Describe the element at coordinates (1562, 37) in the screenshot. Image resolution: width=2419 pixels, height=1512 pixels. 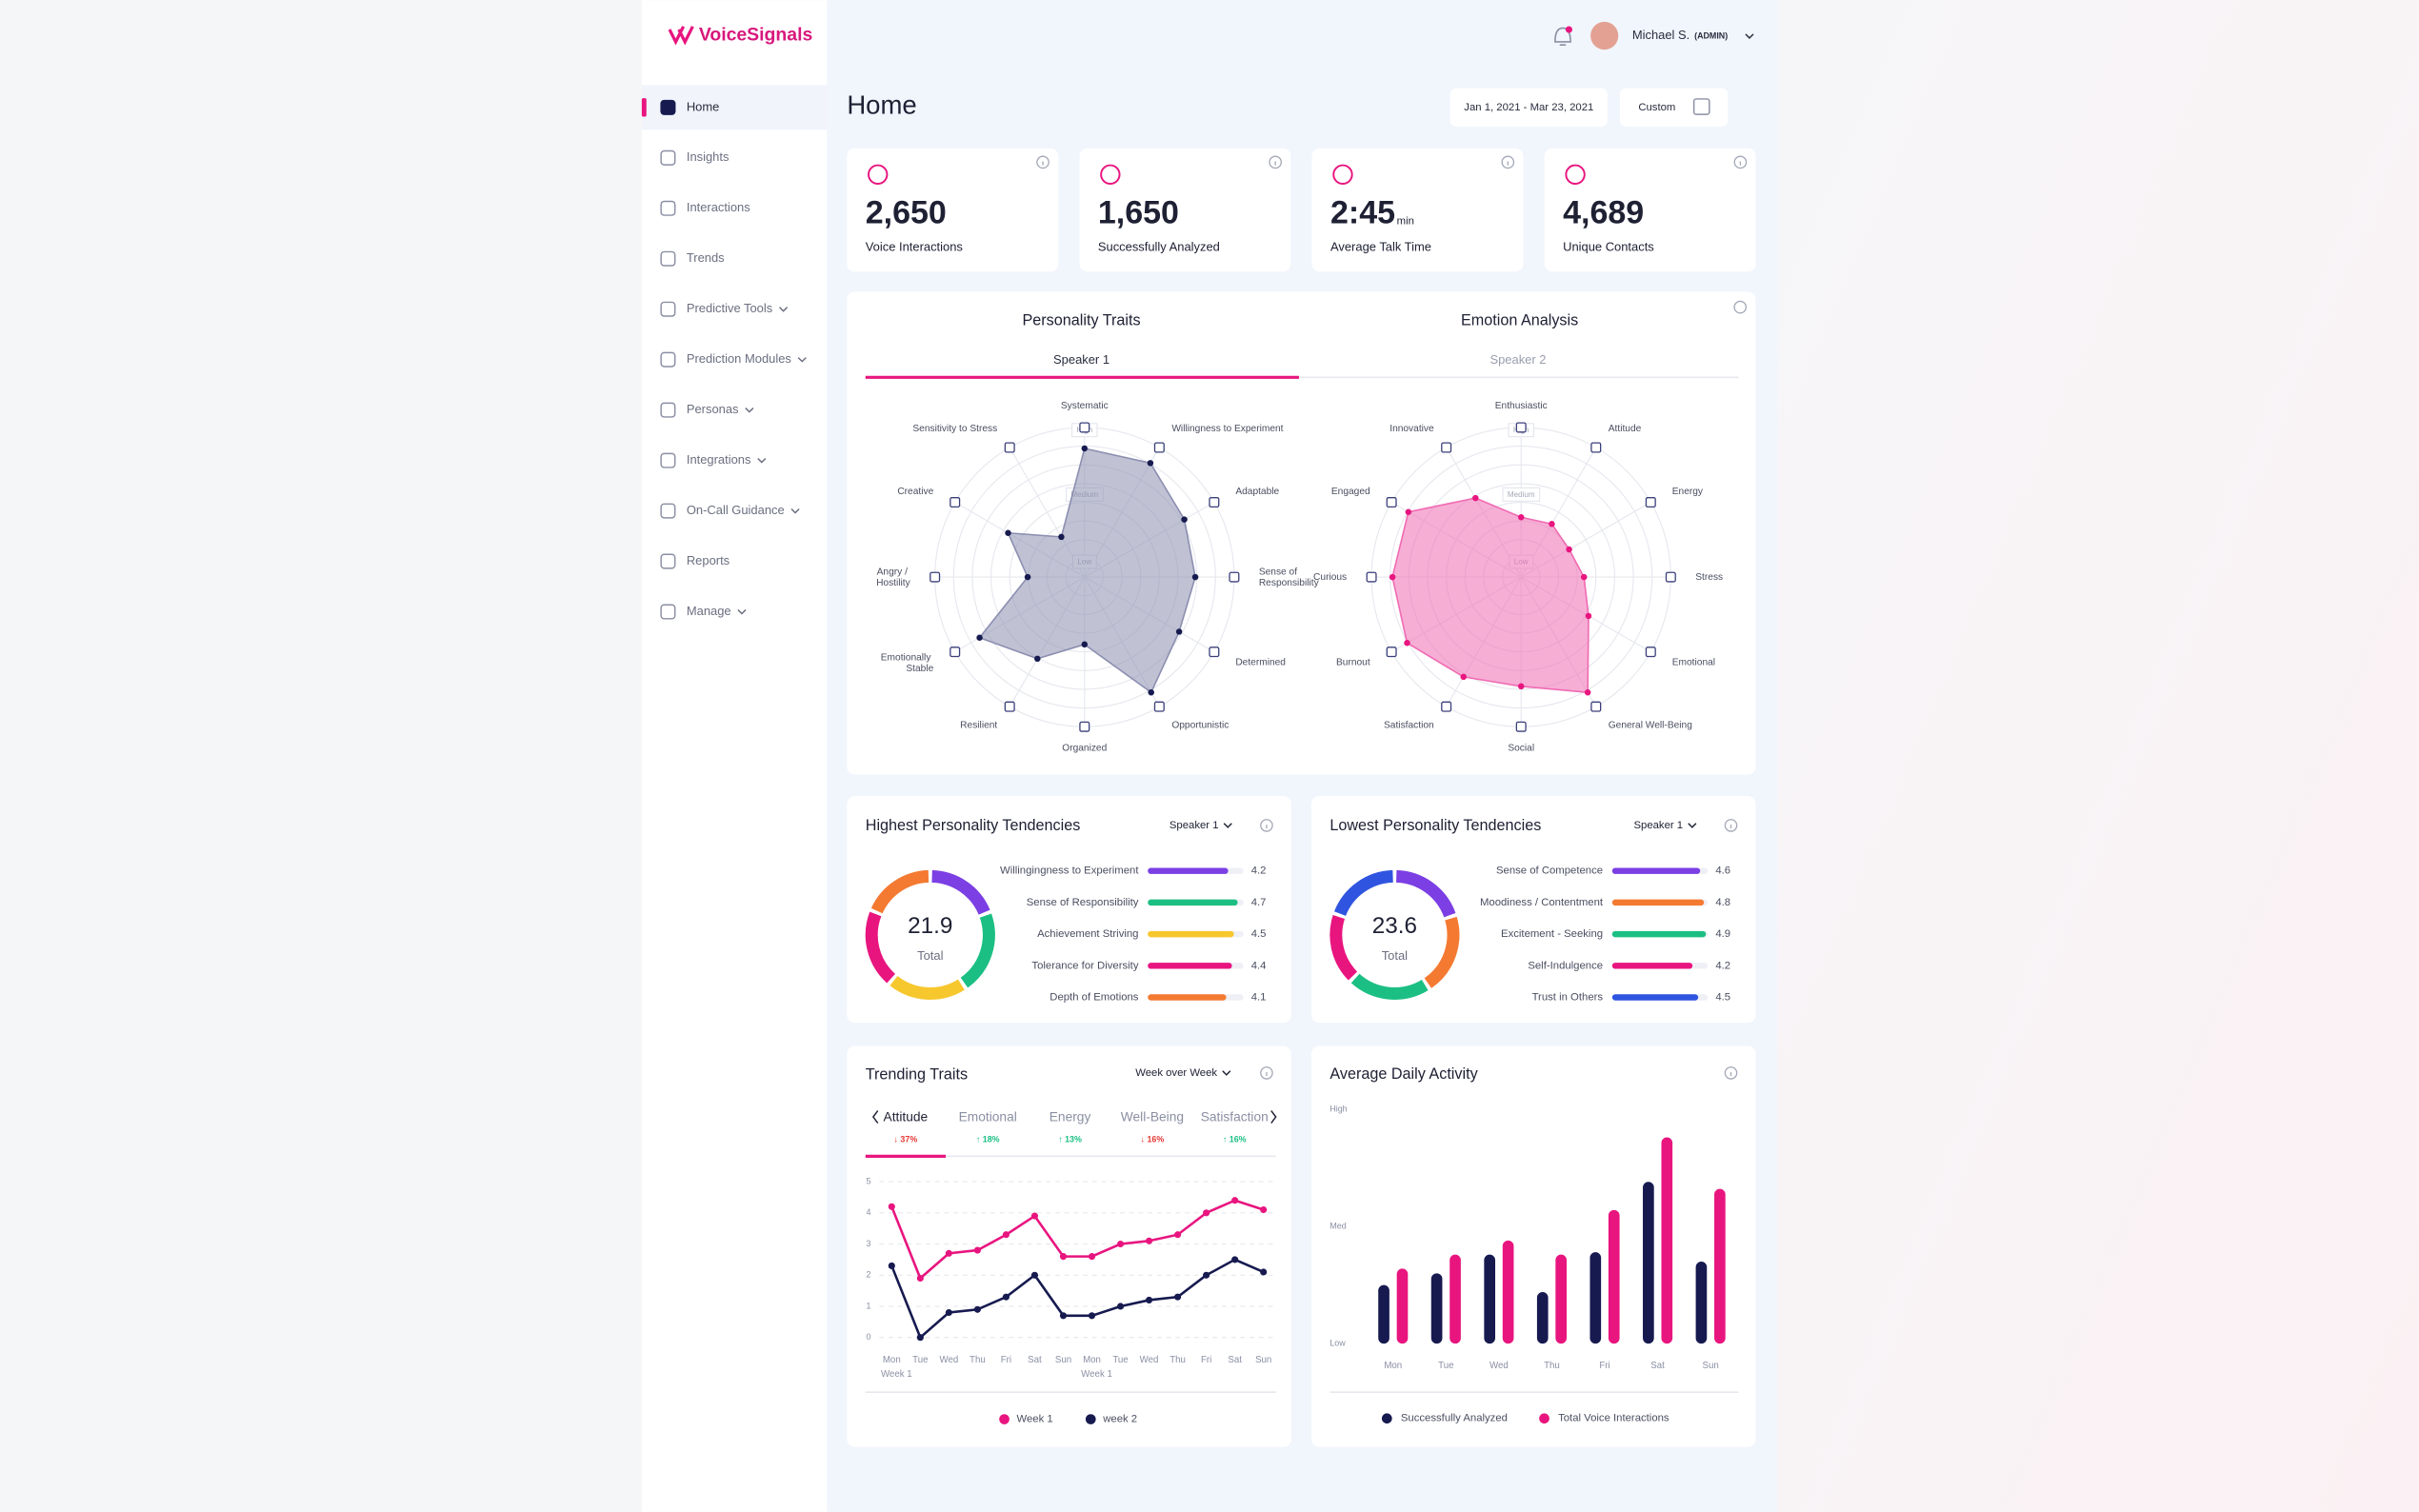
I see `bell-icon` at that location.